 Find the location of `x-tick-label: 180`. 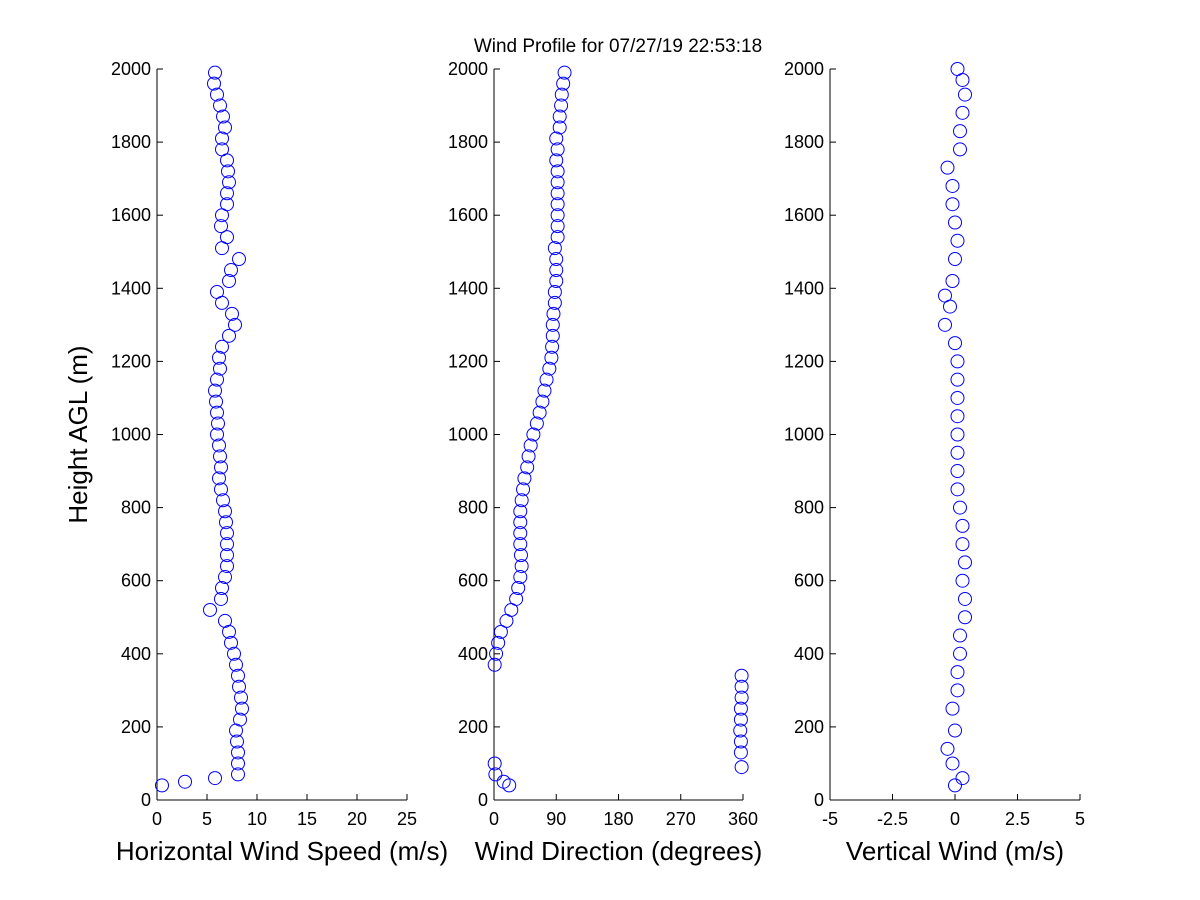

x-tick-label: 180 is located at coordinates (618, 819).